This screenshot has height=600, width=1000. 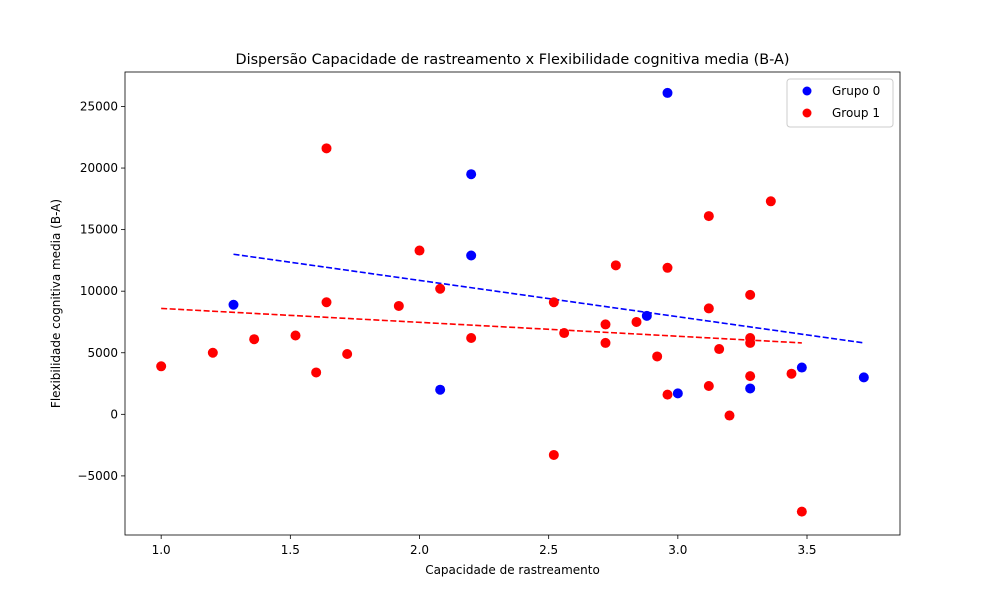 I want to click on y-axis: −5000 0 5000 10000 15000 20000 25000, so click(x=101, y=291).